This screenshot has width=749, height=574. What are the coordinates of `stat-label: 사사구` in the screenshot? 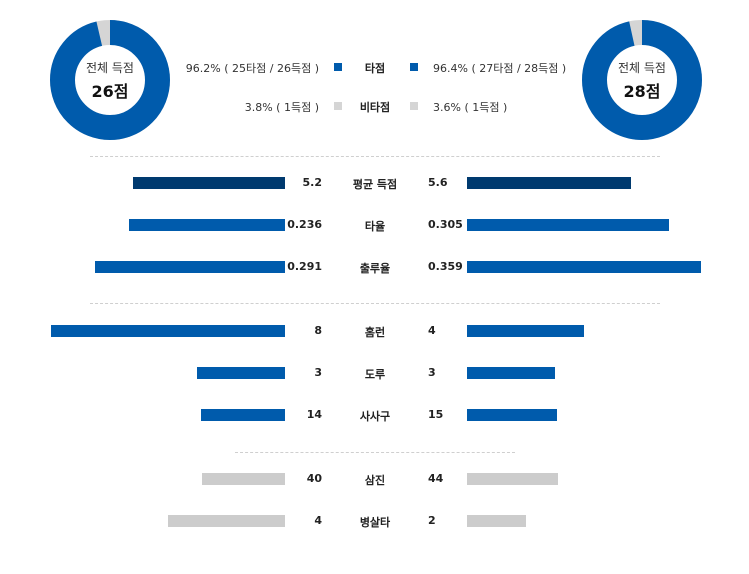 It's located at (375, 416).